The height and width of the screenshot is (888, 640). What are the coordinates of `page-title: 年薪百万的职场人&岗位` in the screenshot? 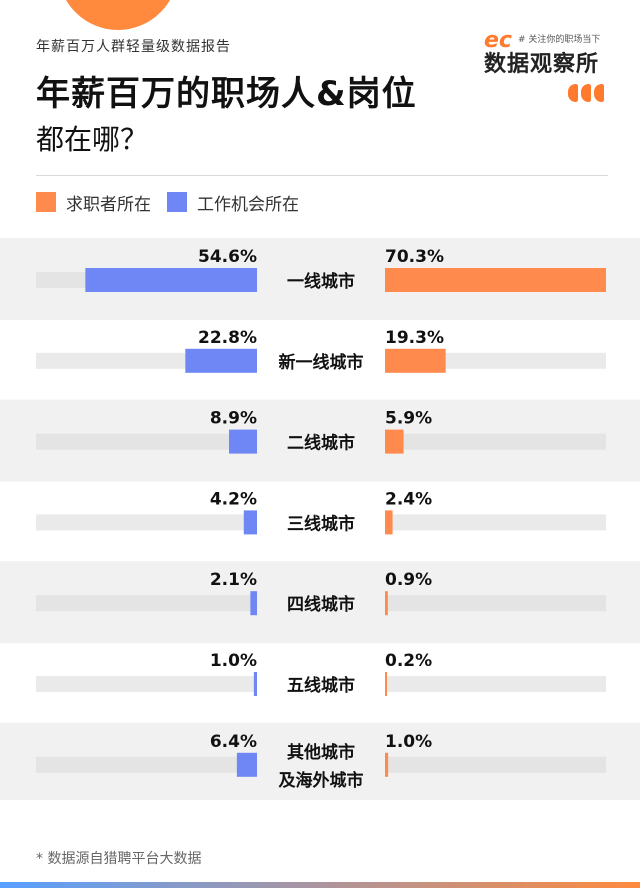 It's located at (226, 94).